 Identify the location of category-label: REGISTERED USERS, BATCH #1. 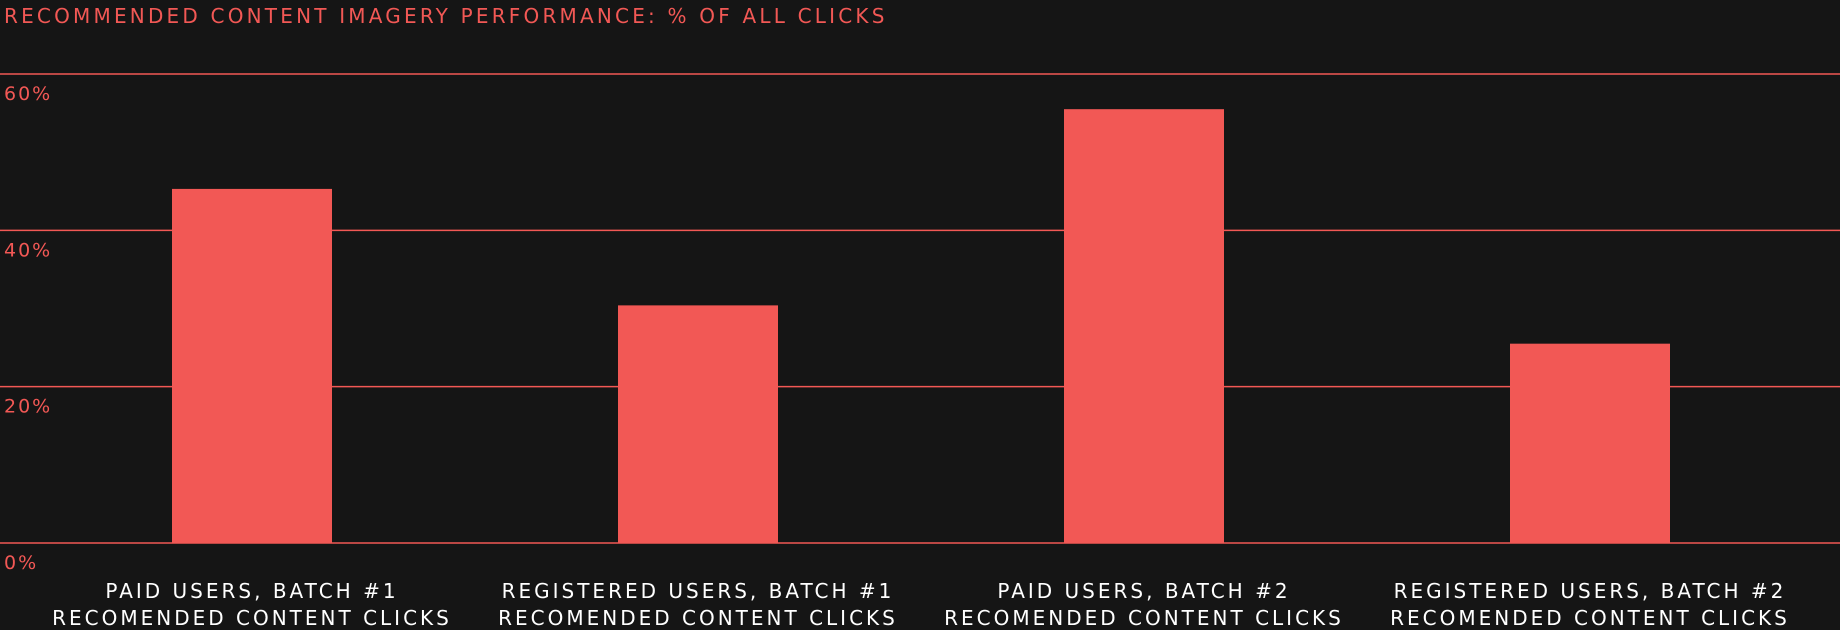
(698, 591).